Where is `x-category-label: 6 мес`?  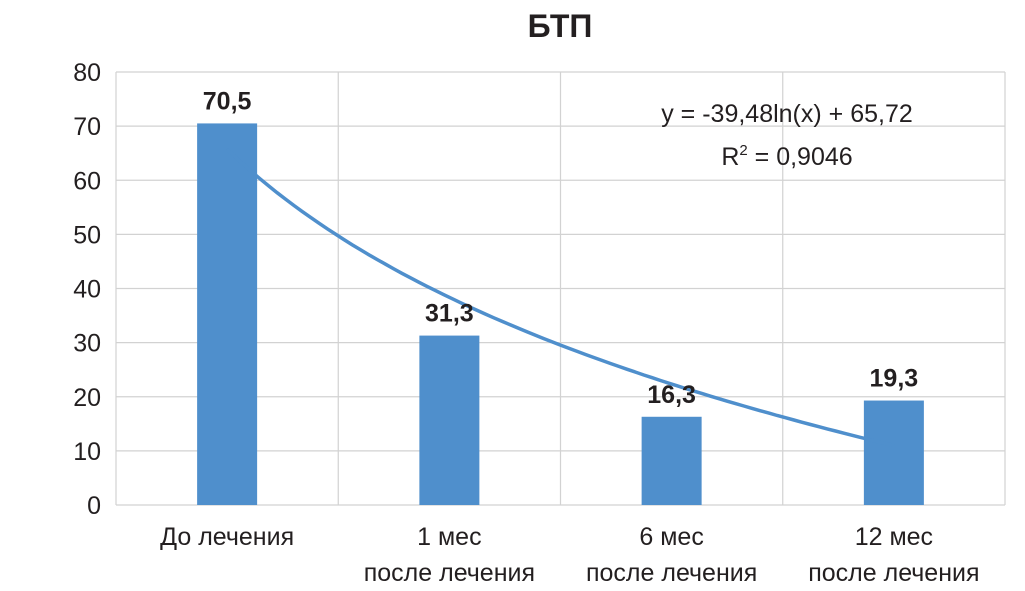
x-category-label: 6 мес is located at coordinates (671, 537).